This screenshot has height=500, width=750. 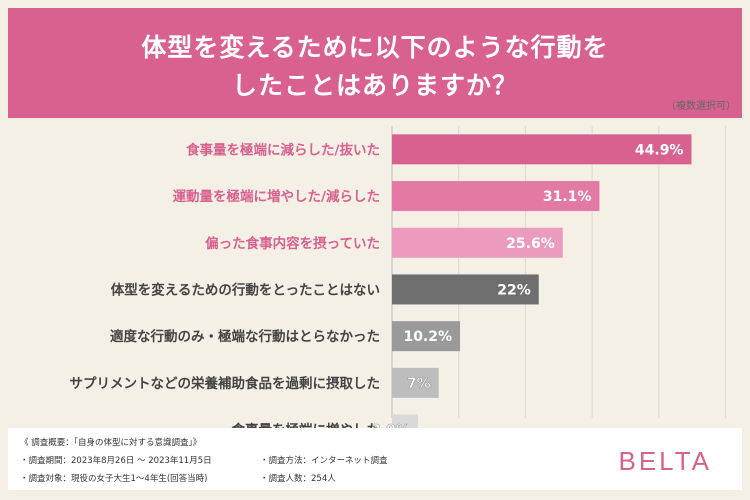 What do you see at coordinates (114, 479) in the screenshot?
I see `survey-target: ・調査対象：現役の女子大生1〜4年生(回答当時)` at bounding box center [114, 479].